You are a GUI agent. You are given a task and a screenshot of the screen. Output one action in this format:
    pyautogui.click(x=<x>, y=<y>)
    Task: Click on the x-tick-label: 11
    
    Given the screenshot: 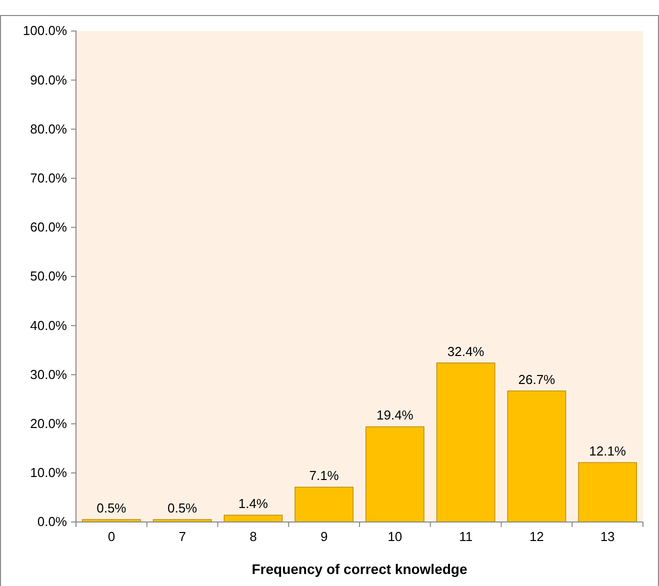 What is the action you would take?
    pyautogui.click(x=466, y=536)
    